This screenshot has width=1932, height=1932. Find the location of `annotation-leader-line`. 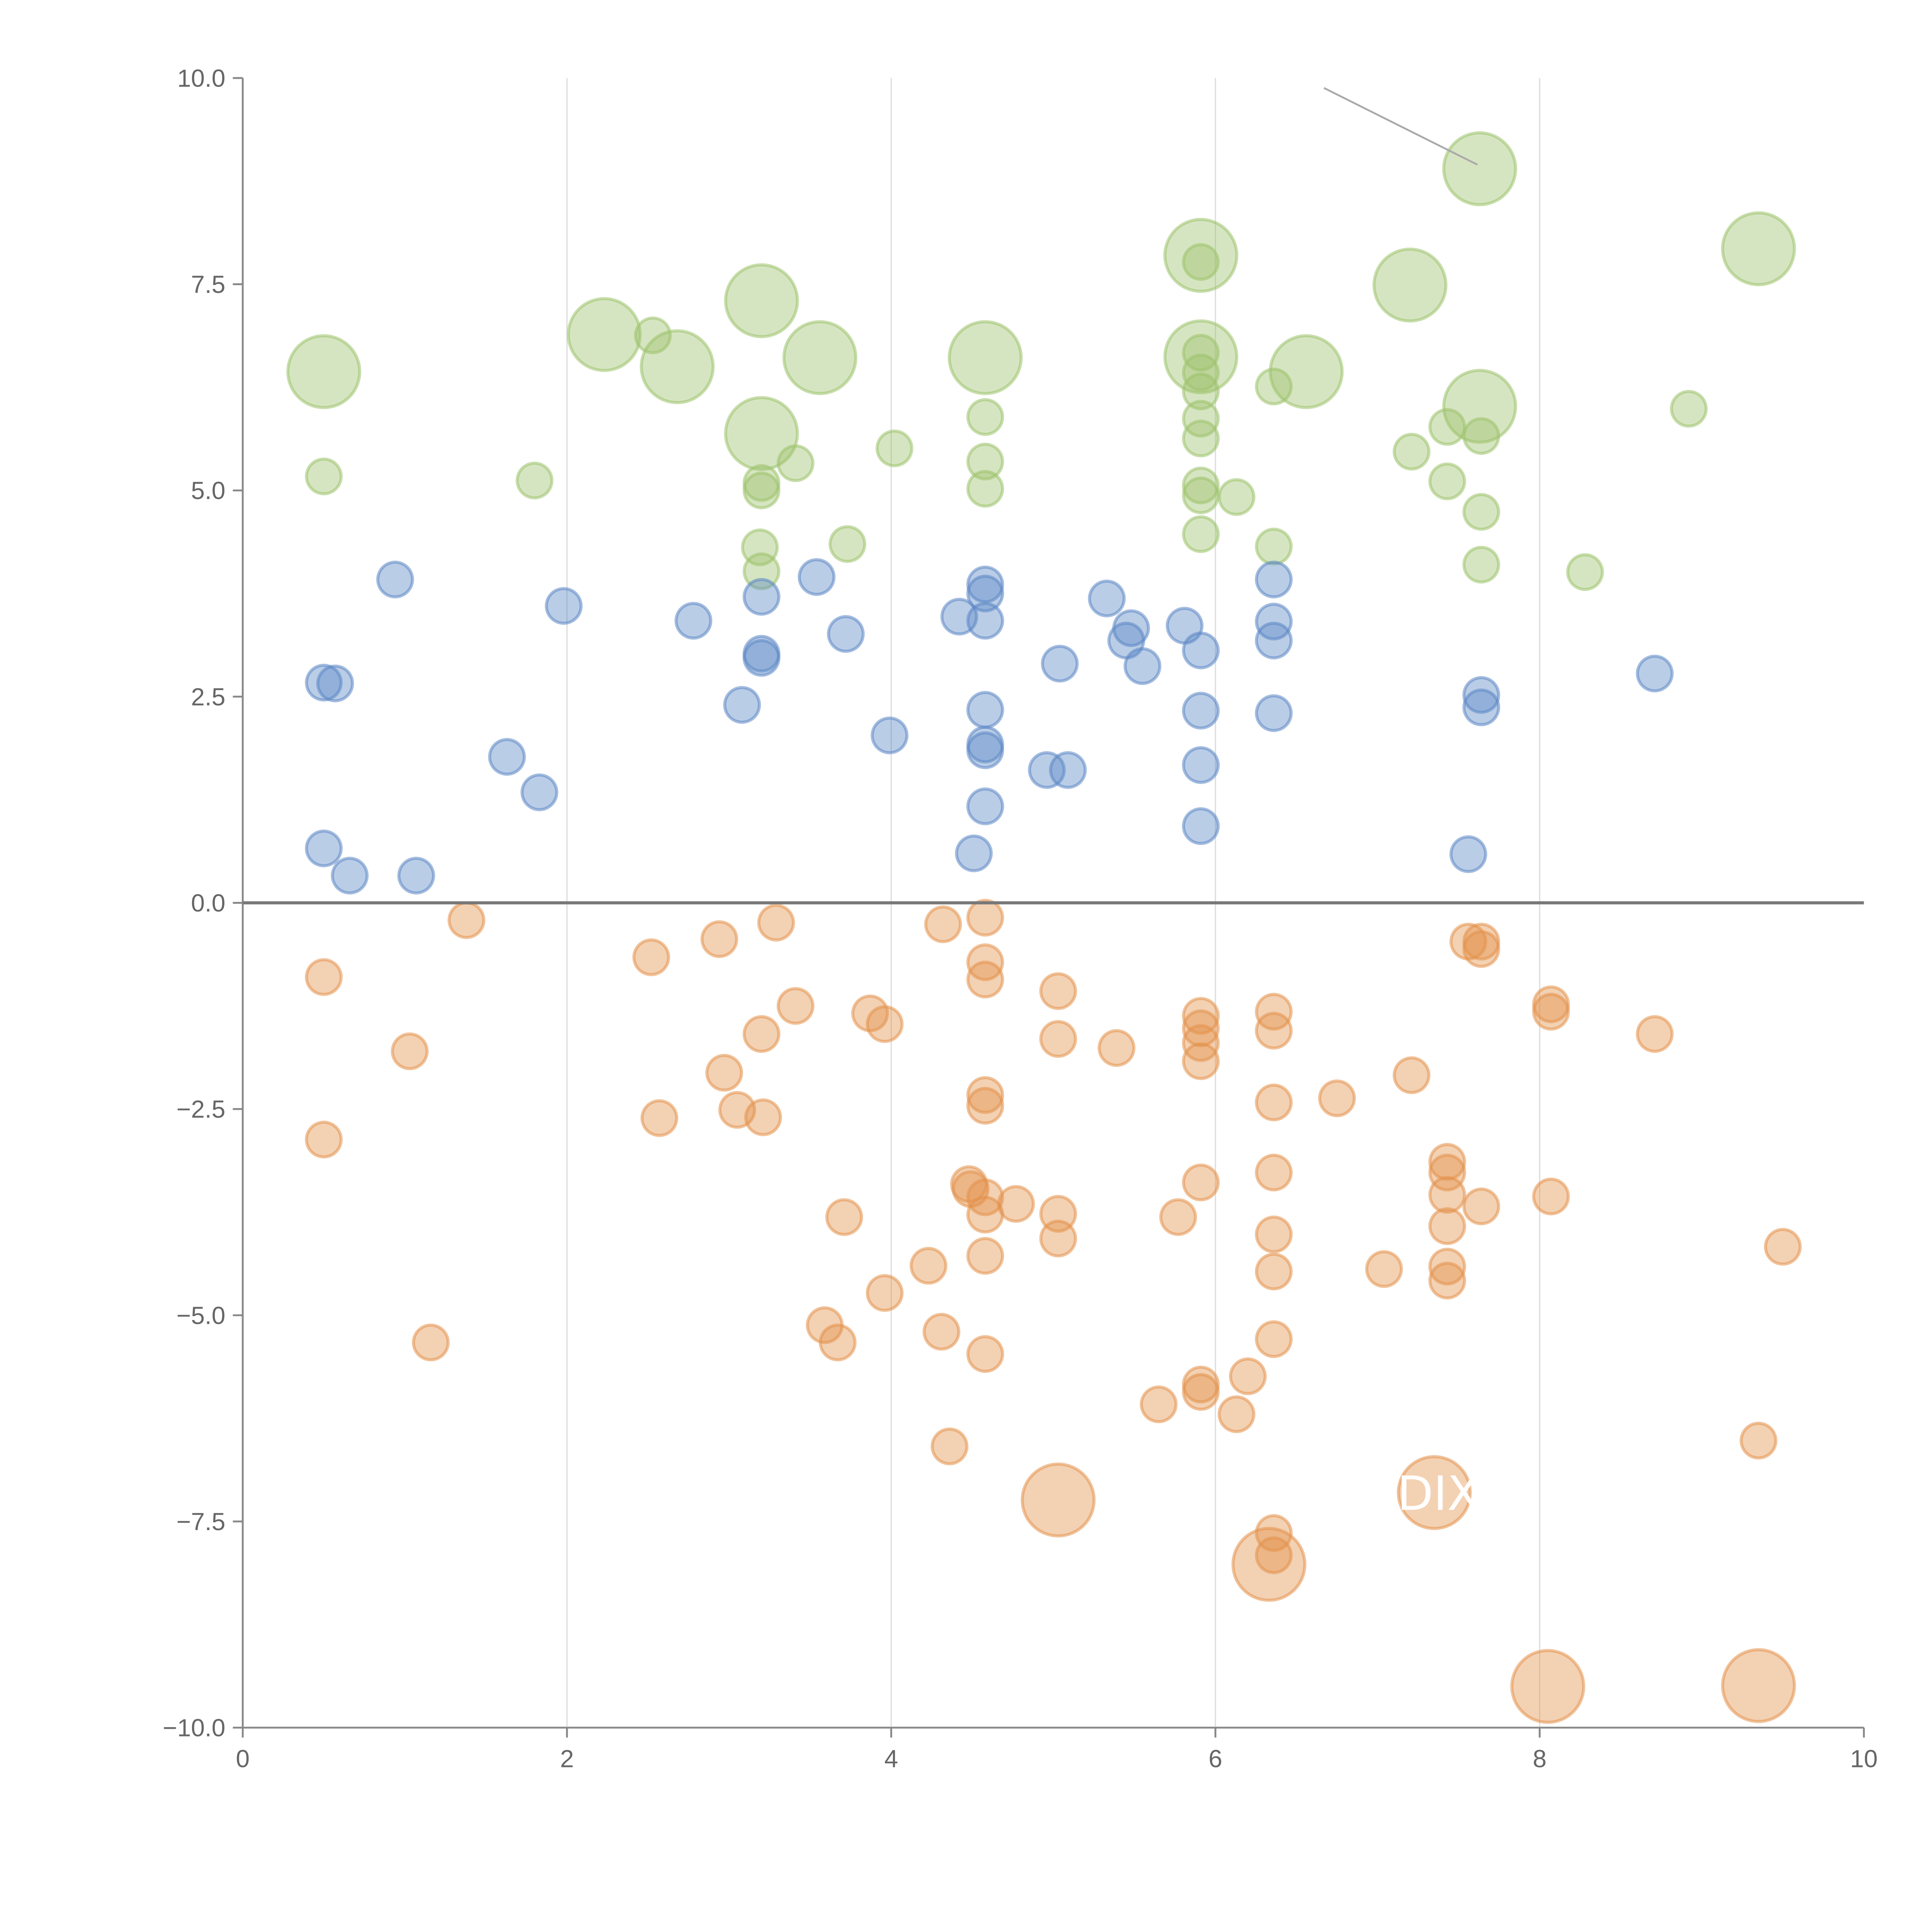

annotation-leader-line is located at coordinates (1400, 127).